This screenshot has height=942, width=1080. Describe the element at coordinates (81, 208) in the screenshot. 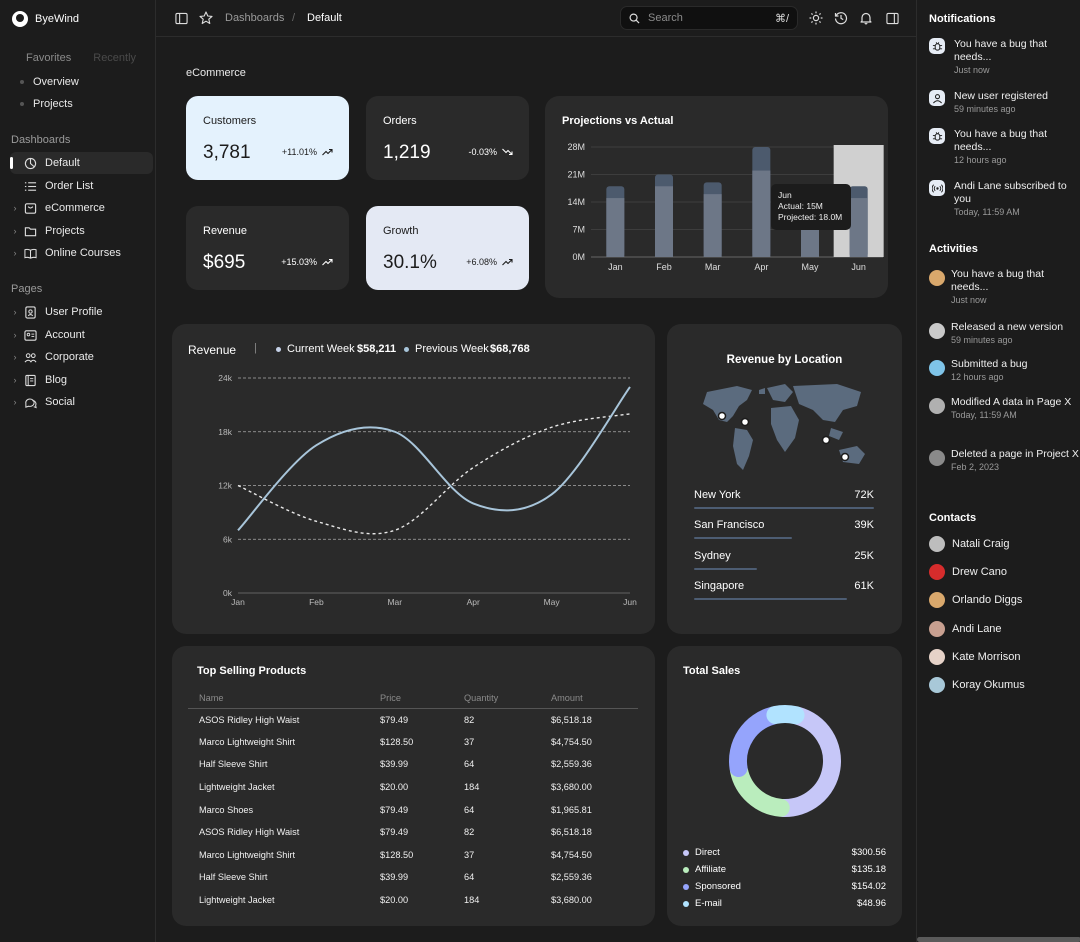

I see `sidebar-item-ecommerce: › eCommerce` at that location.